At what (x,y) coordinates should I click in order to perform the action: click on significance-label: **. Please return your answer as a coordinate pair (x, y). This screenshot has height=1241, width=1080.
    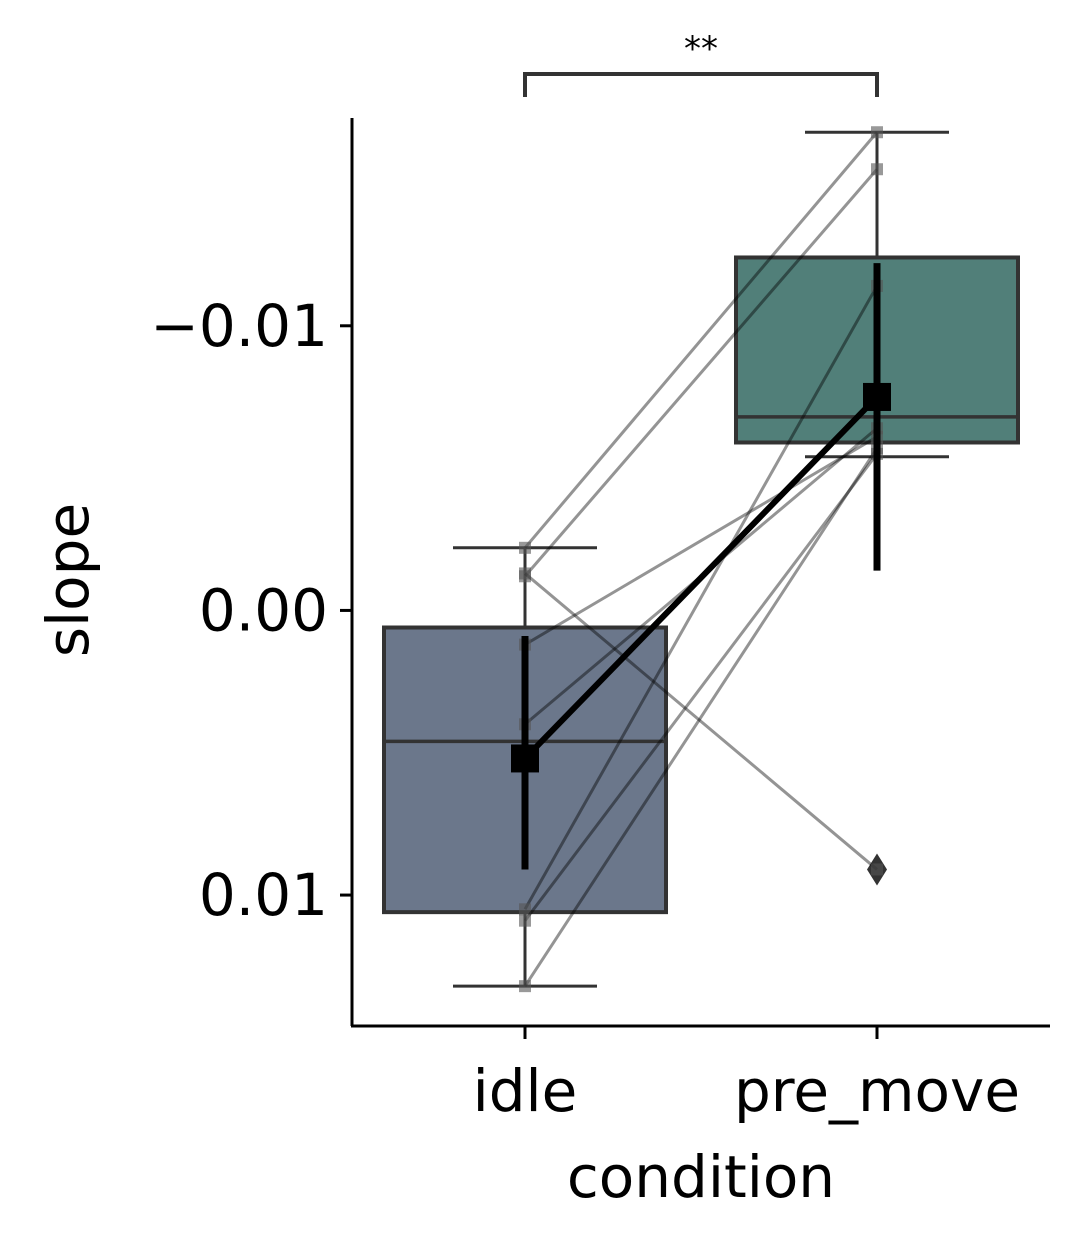
    Looking at the image, I should click on (701, 49).